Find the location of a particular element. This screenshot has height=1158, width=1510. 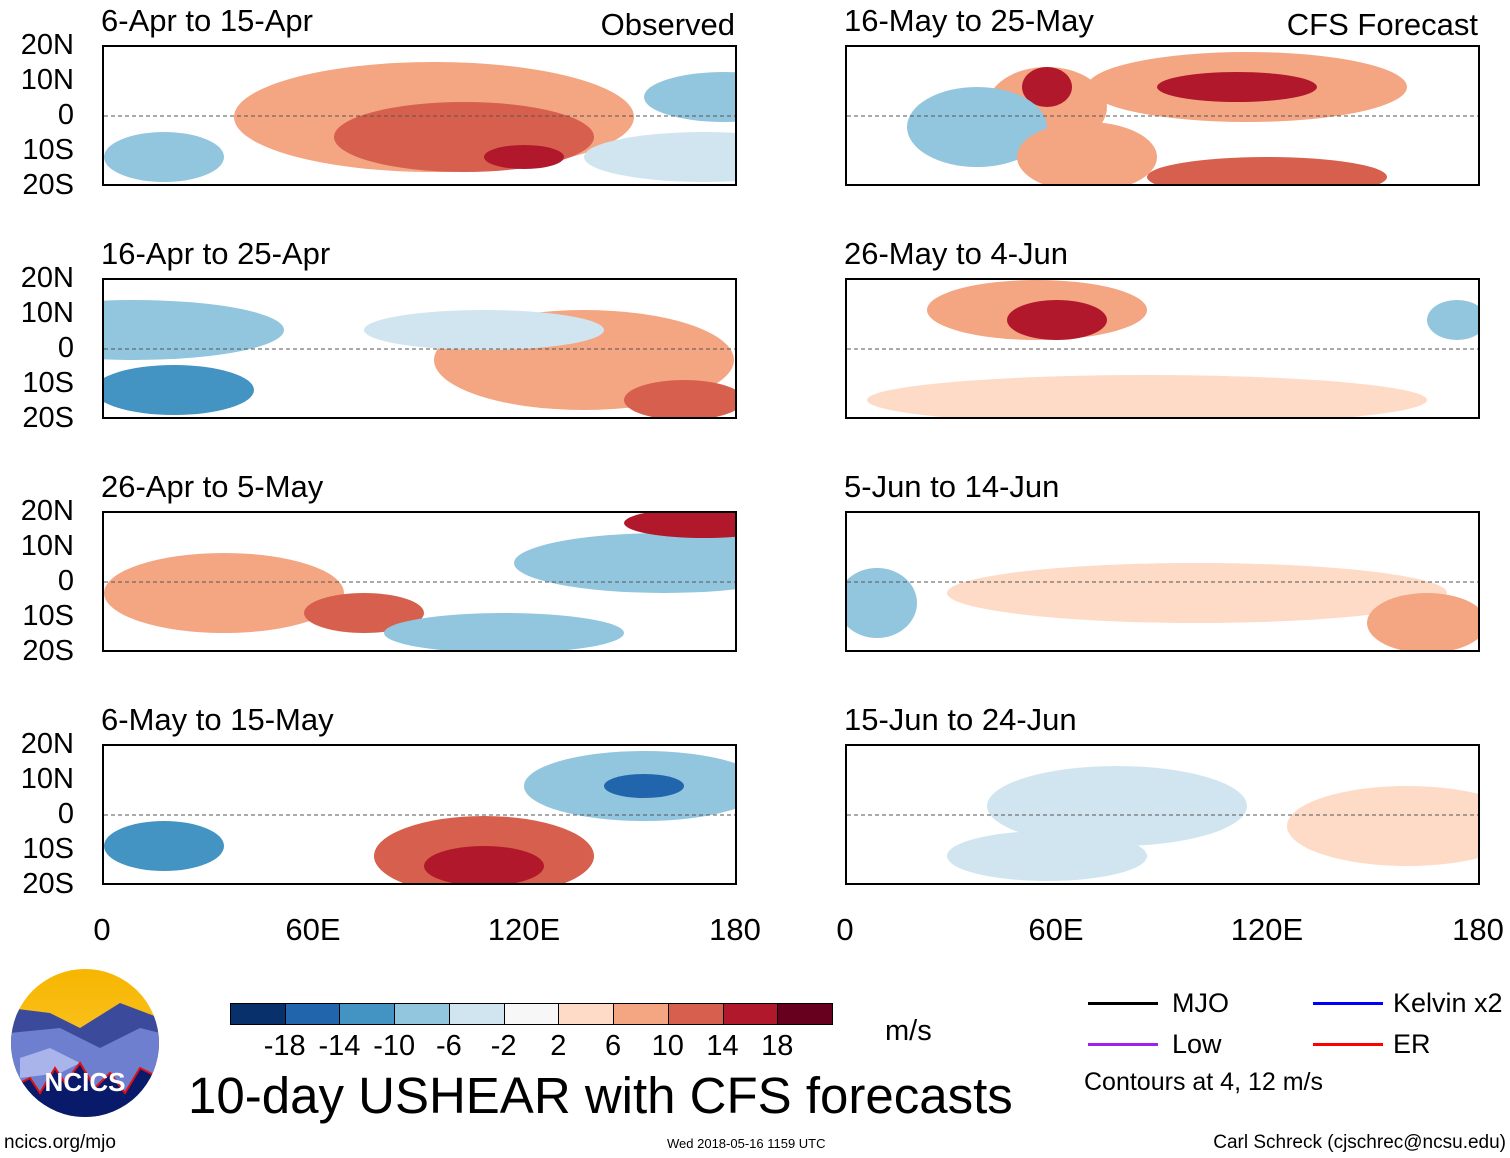

legend-kelvin-line is located at coordinates (1348, 1003).